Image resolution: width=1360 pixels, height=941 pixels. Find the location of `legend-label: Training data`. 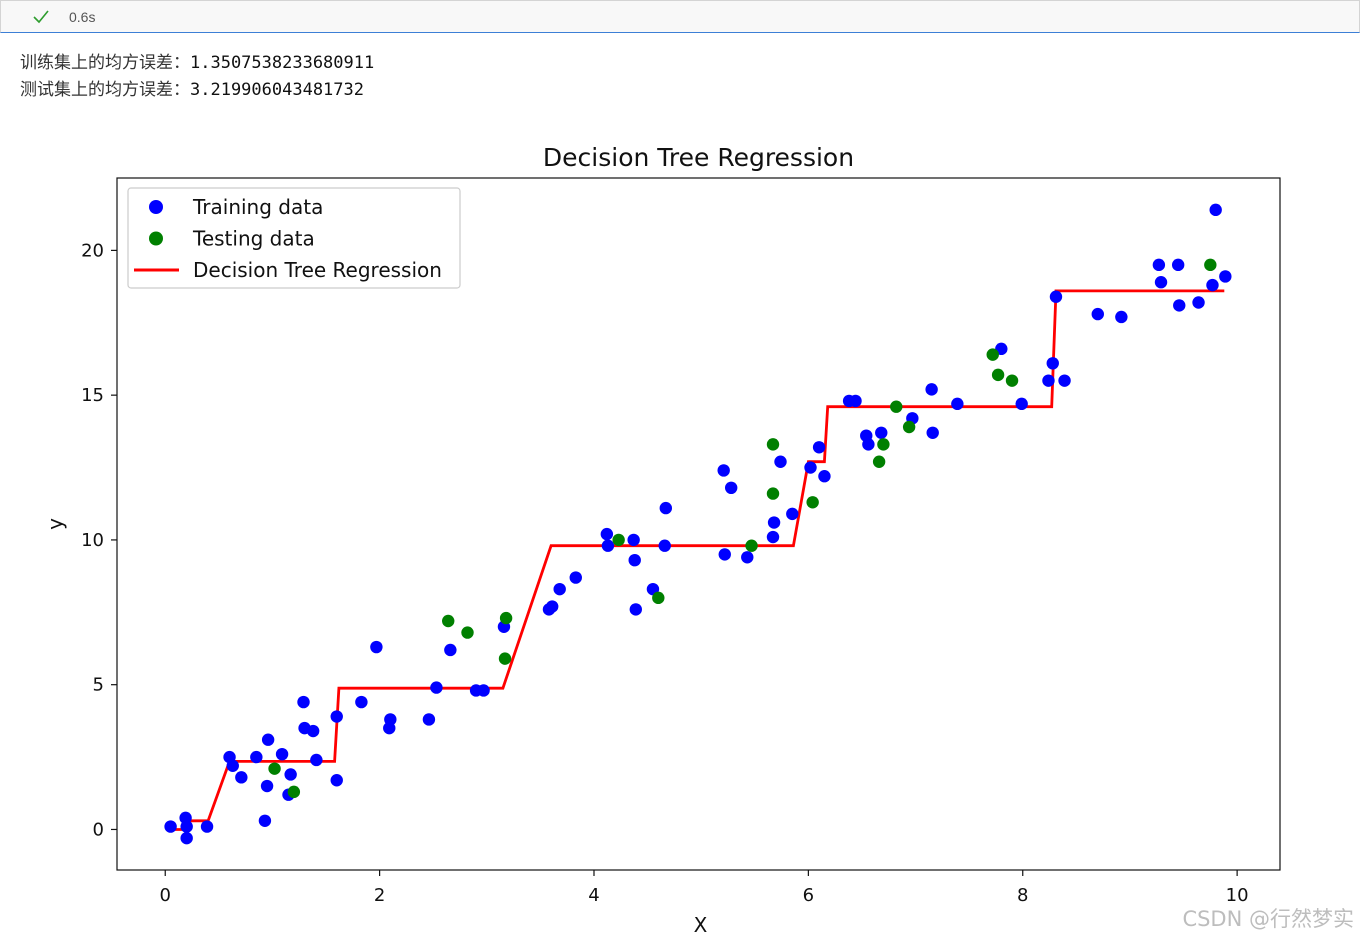

legend-label: Training data is located at coordinates (257, 207).